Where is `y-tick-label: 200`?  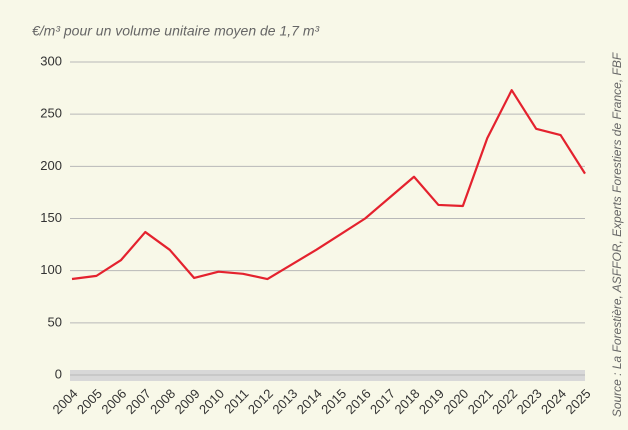 y-tick-label: 200 is located at coordinates (51, 165).